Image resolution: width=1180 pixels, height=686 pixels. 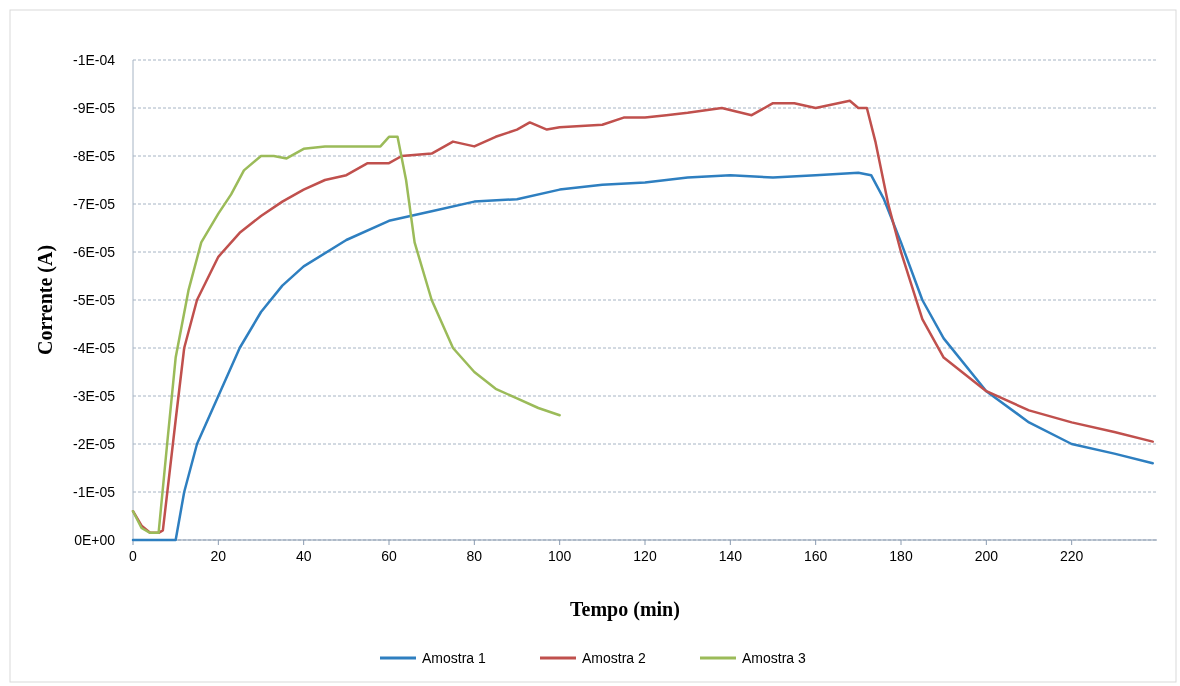 I want to click on y-tick-label: -4E-05, so click(x=94, y=348).